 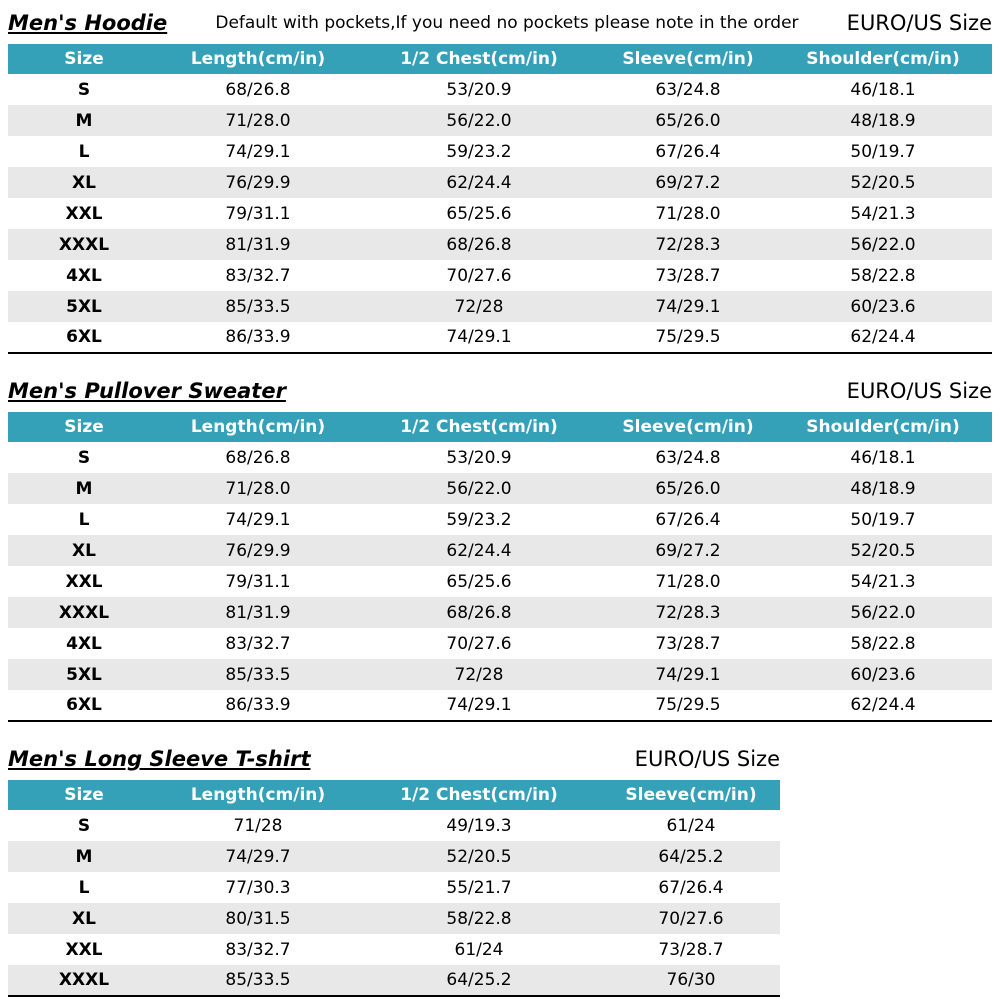 What do you see at coordinates (479, 581) in the screenshot?
I see `measurement-cell: 65/25.6` at bounding box center [479, 581].